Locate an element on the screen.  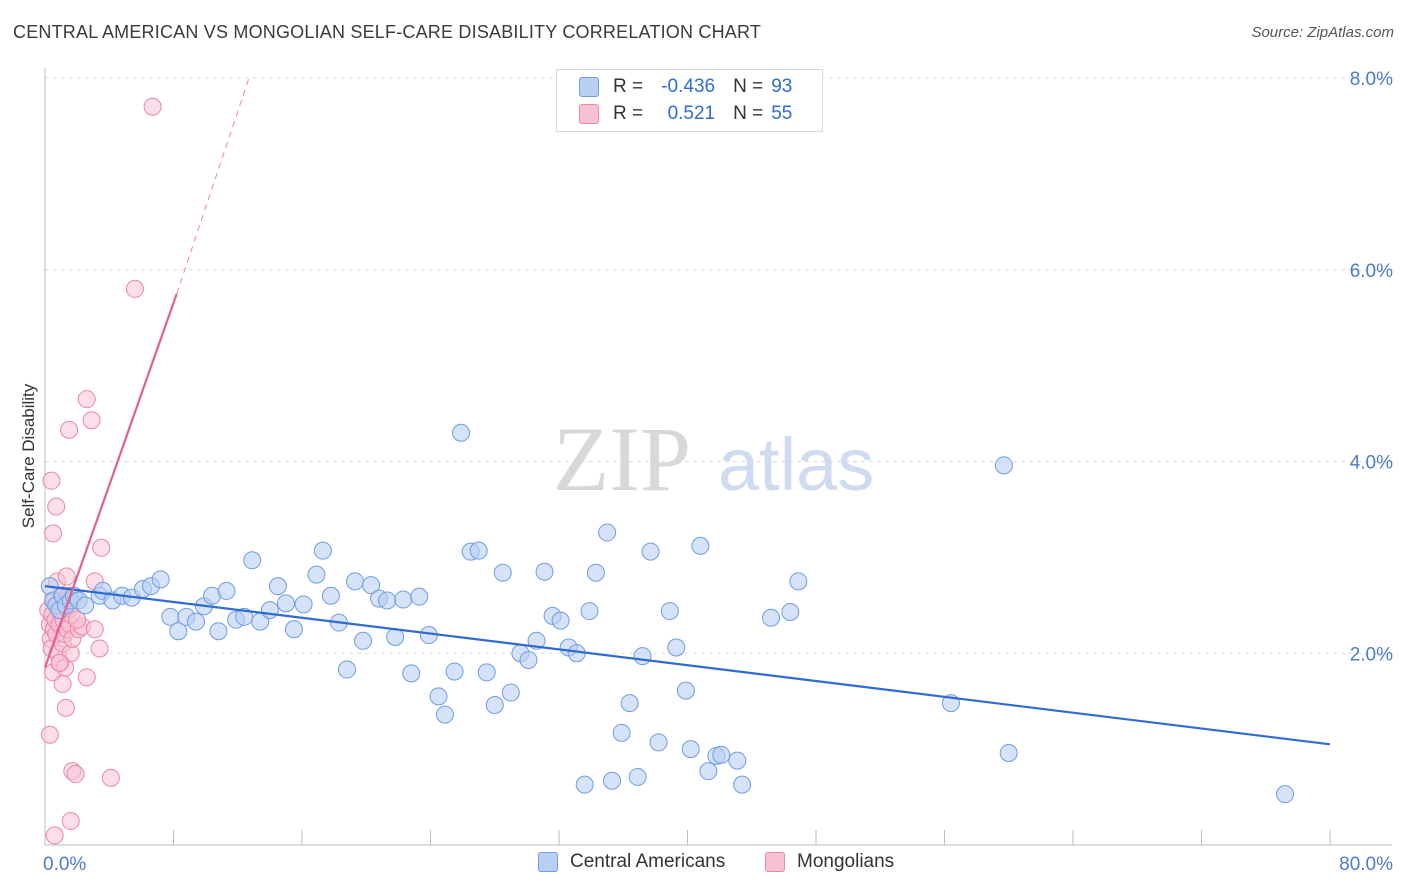
legend-n-value: 93 is located at coordinates (782, 86).